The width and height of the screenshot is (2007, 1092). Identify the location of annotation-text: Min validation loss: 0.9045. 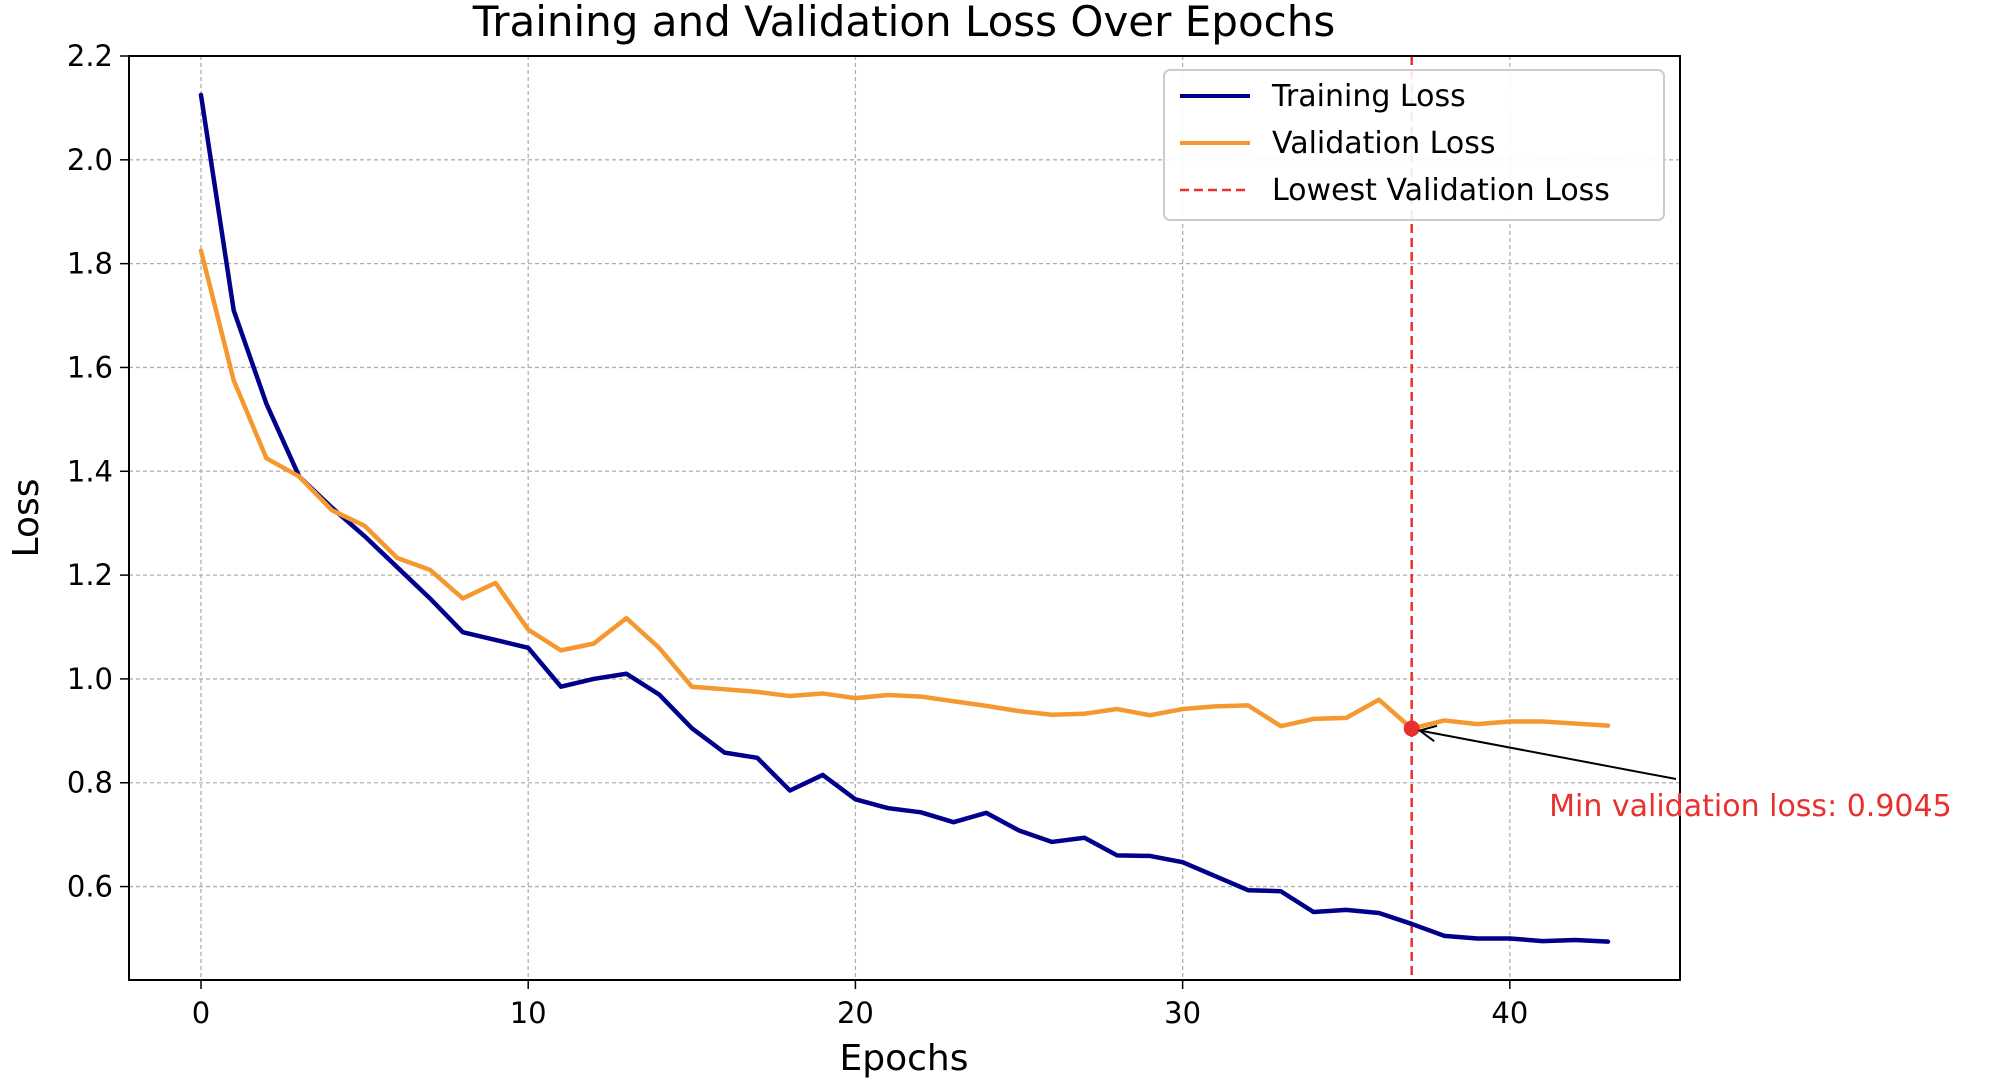
(1750, 806).